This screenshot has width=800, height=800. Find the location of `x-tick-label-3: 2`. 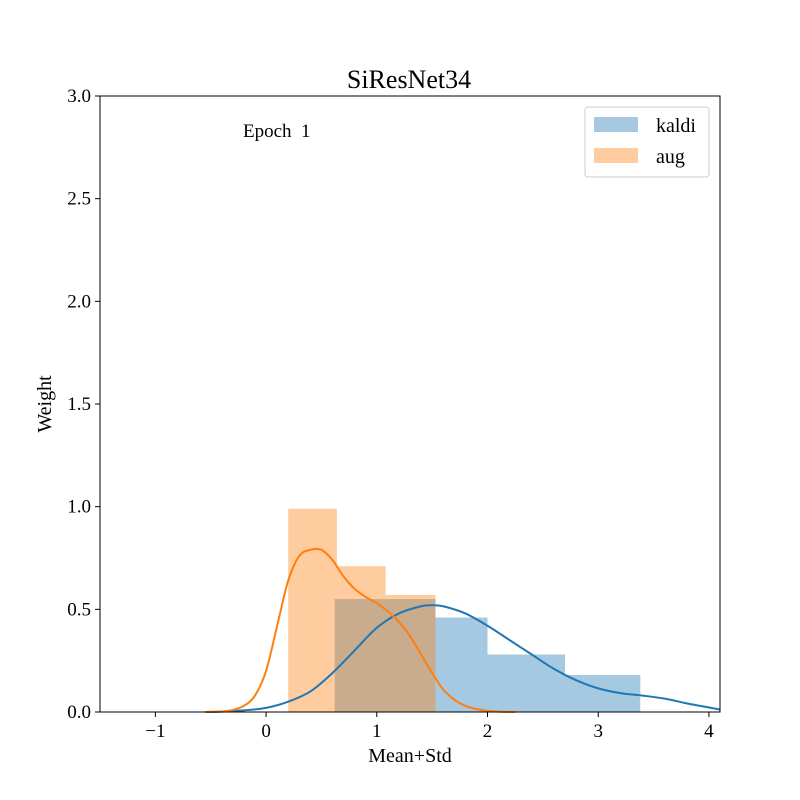

x-tick-label-3: 2 is located at coordinates (488, 731).